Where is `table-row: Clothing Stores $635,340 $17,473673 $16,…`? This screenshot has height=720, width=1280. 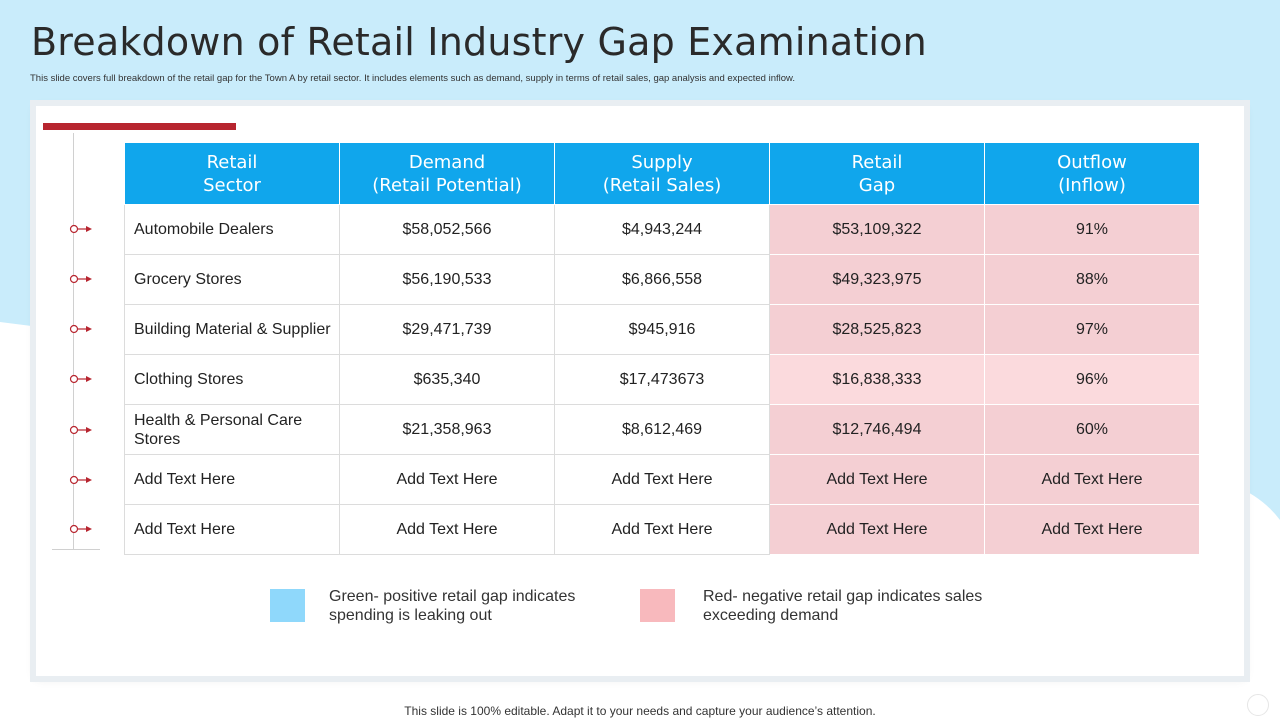
table-row: Clothing Stores $635,340 $17,473673 $16,… is located at coordinates (662, 379).